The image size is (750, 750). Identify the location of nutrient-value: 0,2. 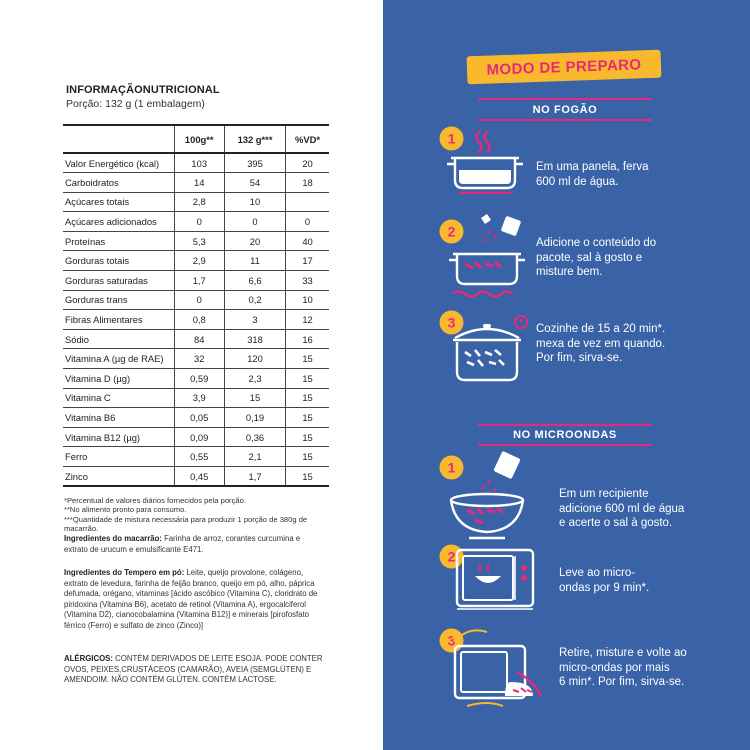
(254, 300).